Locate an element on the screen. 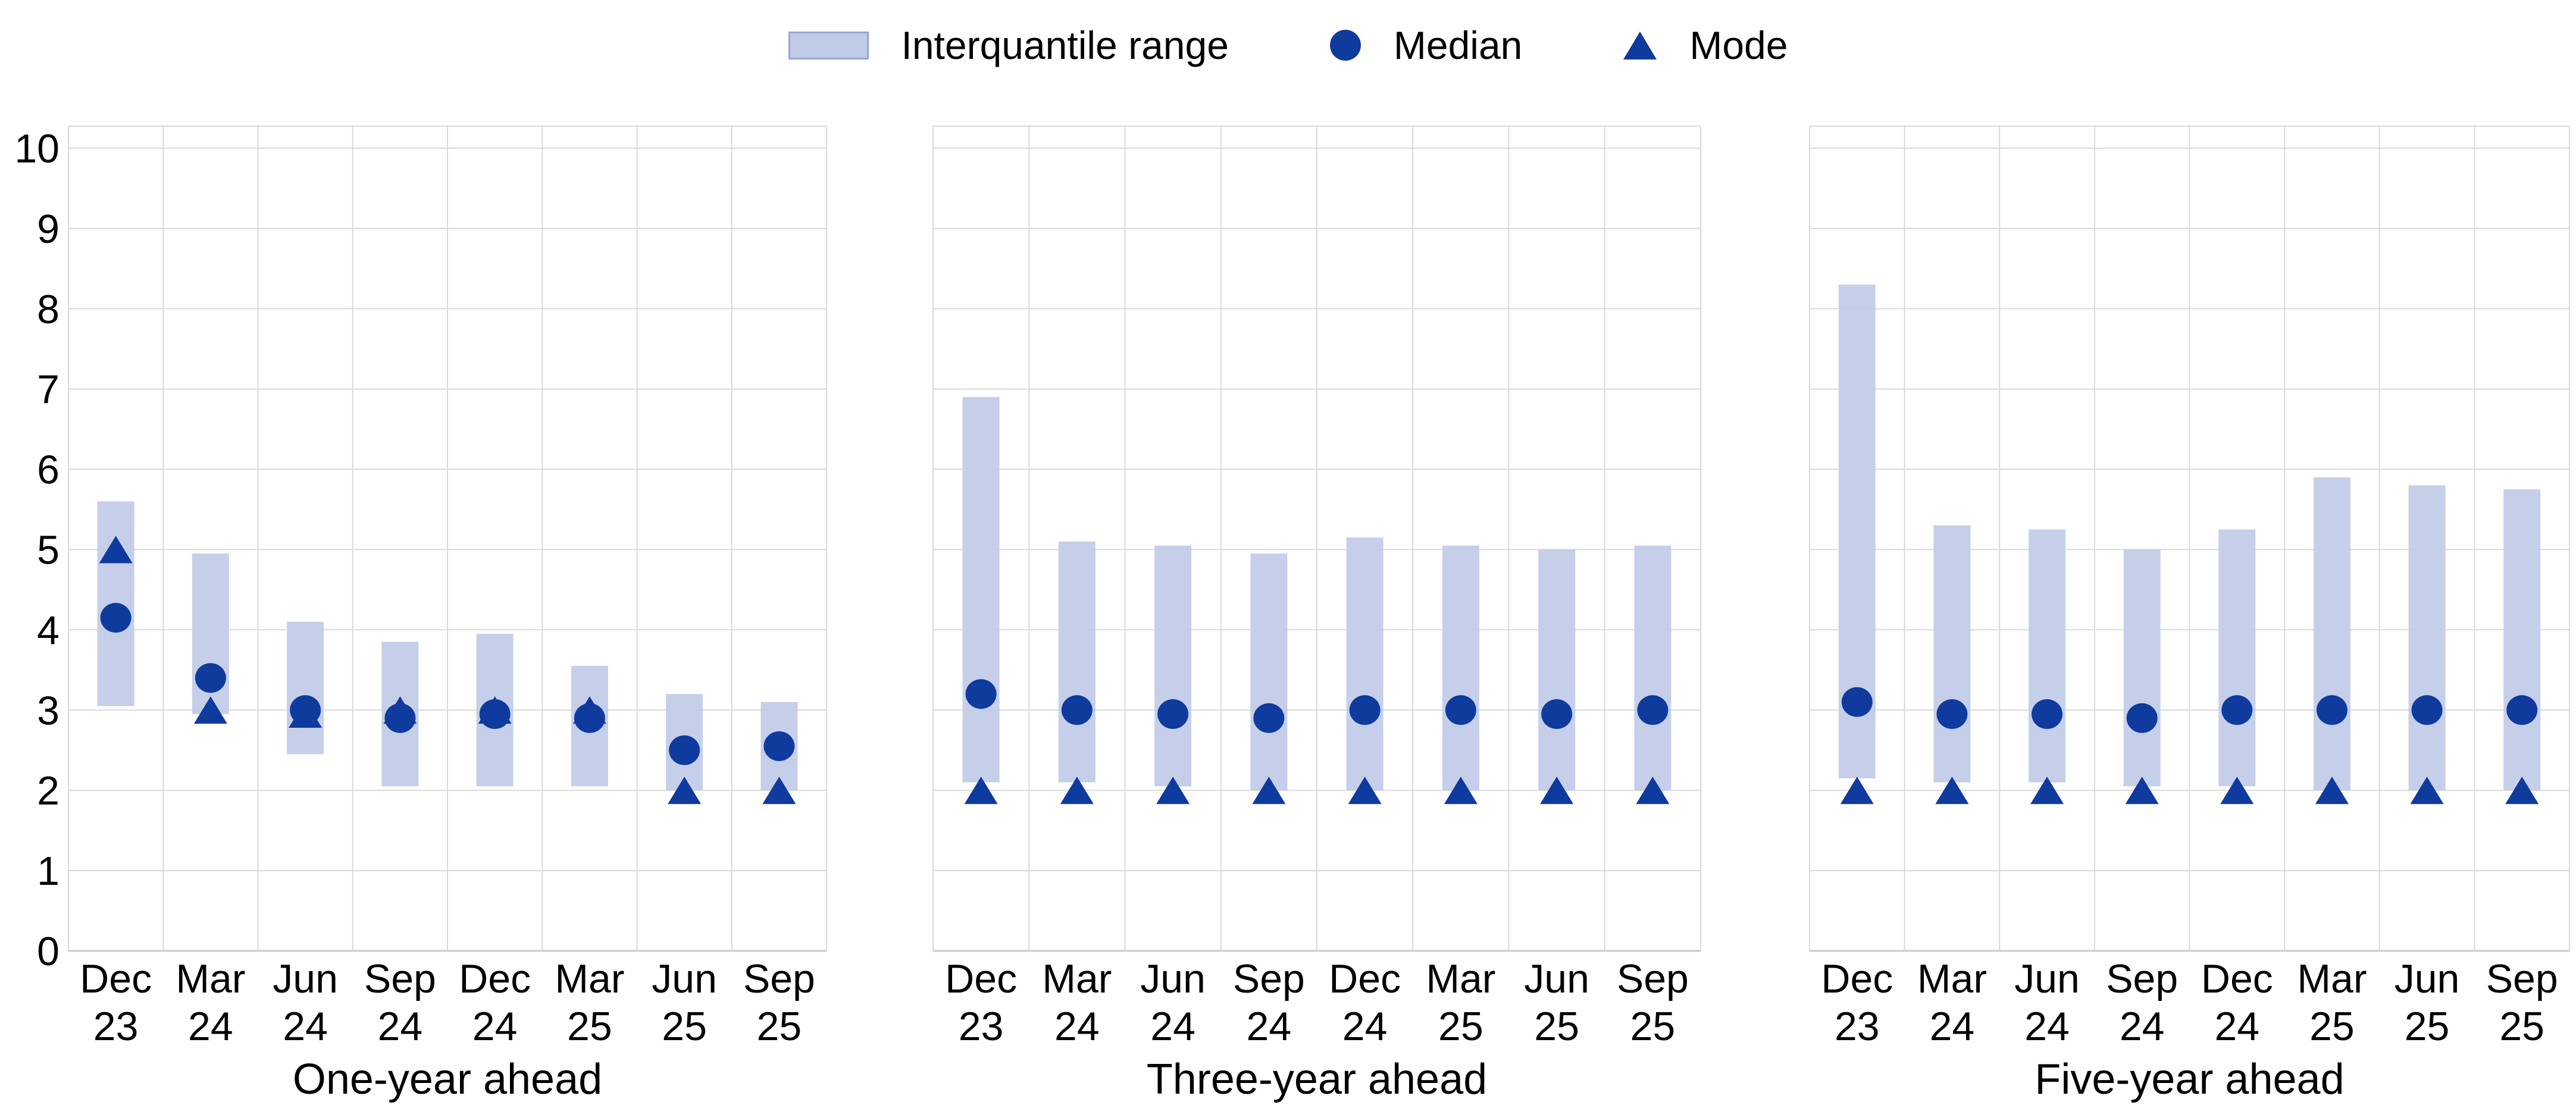  x-tick-label: 23 is located at coordinates (116, 1026).